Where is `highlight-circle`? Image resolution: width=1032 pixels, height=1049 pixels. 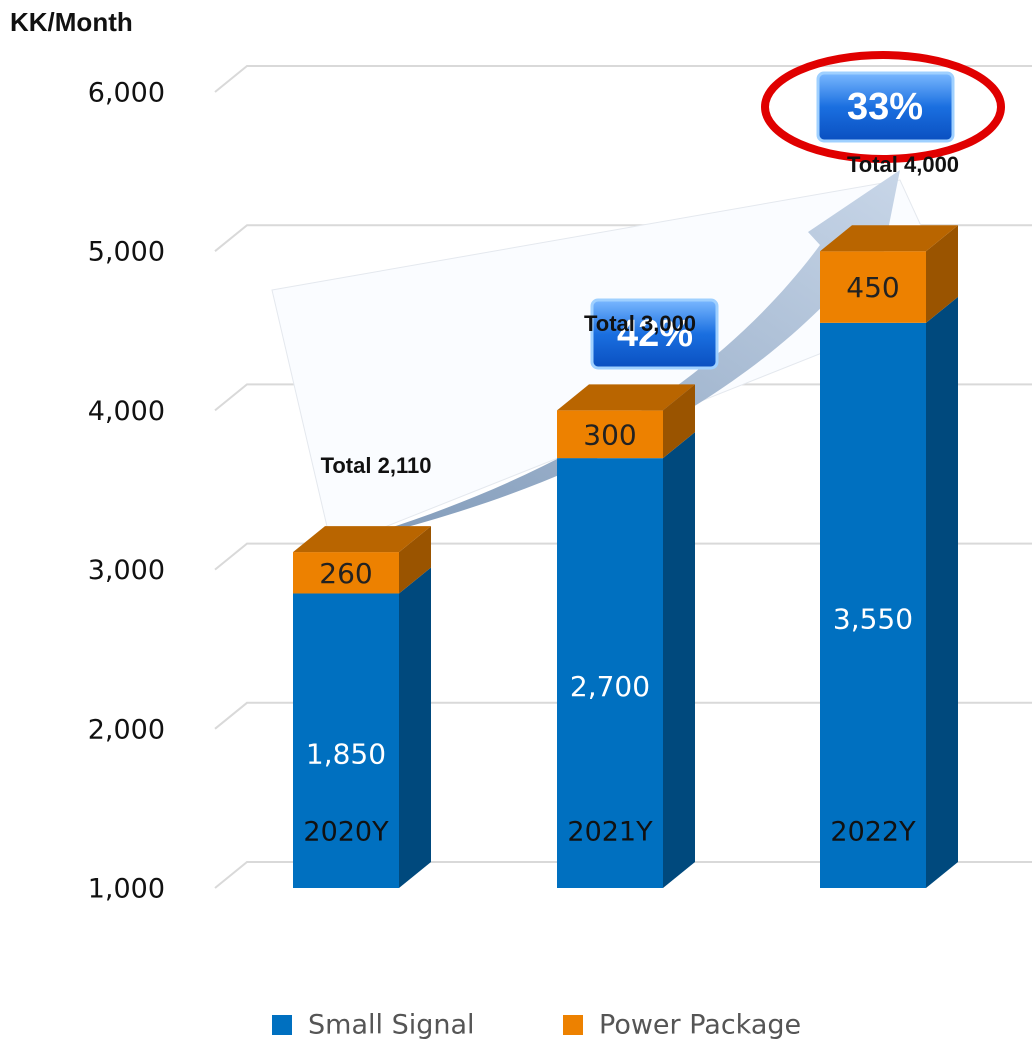
highlight-circle is located at coordinates (883, 107).